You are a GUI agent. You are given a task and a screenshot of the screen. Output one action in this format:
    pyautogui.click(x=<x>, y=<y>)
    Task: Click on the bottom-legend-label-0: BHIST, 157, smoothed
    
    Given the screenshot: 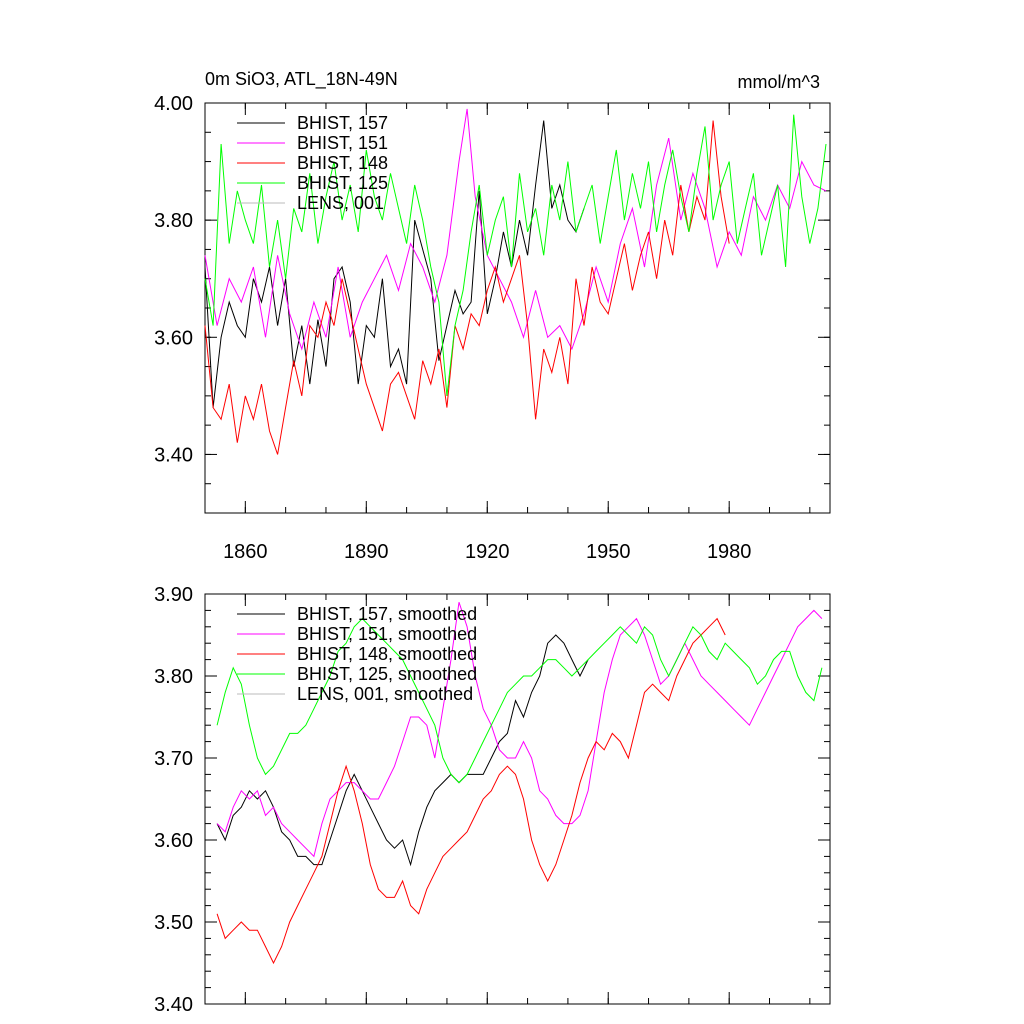 What is the action you would take?
    pyautogui.click(x=387, y=614)
    